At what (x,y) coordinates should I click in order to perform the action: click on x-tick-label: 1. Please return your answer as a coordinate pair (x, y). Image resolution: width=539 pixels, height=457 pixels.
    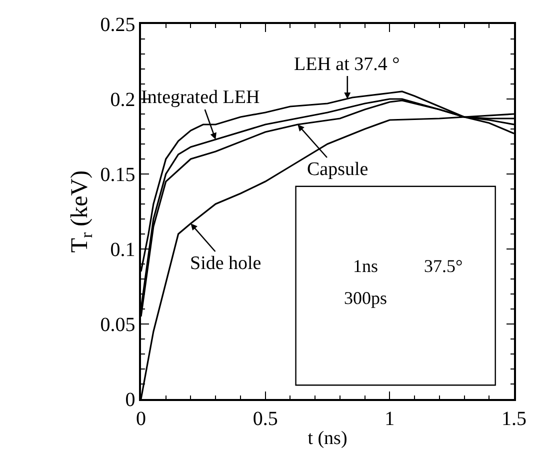
    Looking at the image, I should click on (389, 419).